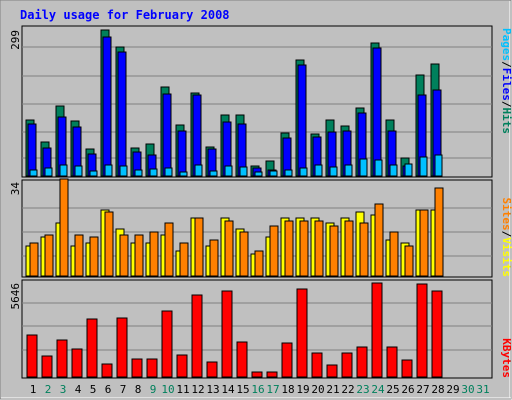 This screenshot has height=400, width=512. Describe the element at coordinates (15, 189) in the screenshot. I see `mid-panel-ymax: 34` at that location.